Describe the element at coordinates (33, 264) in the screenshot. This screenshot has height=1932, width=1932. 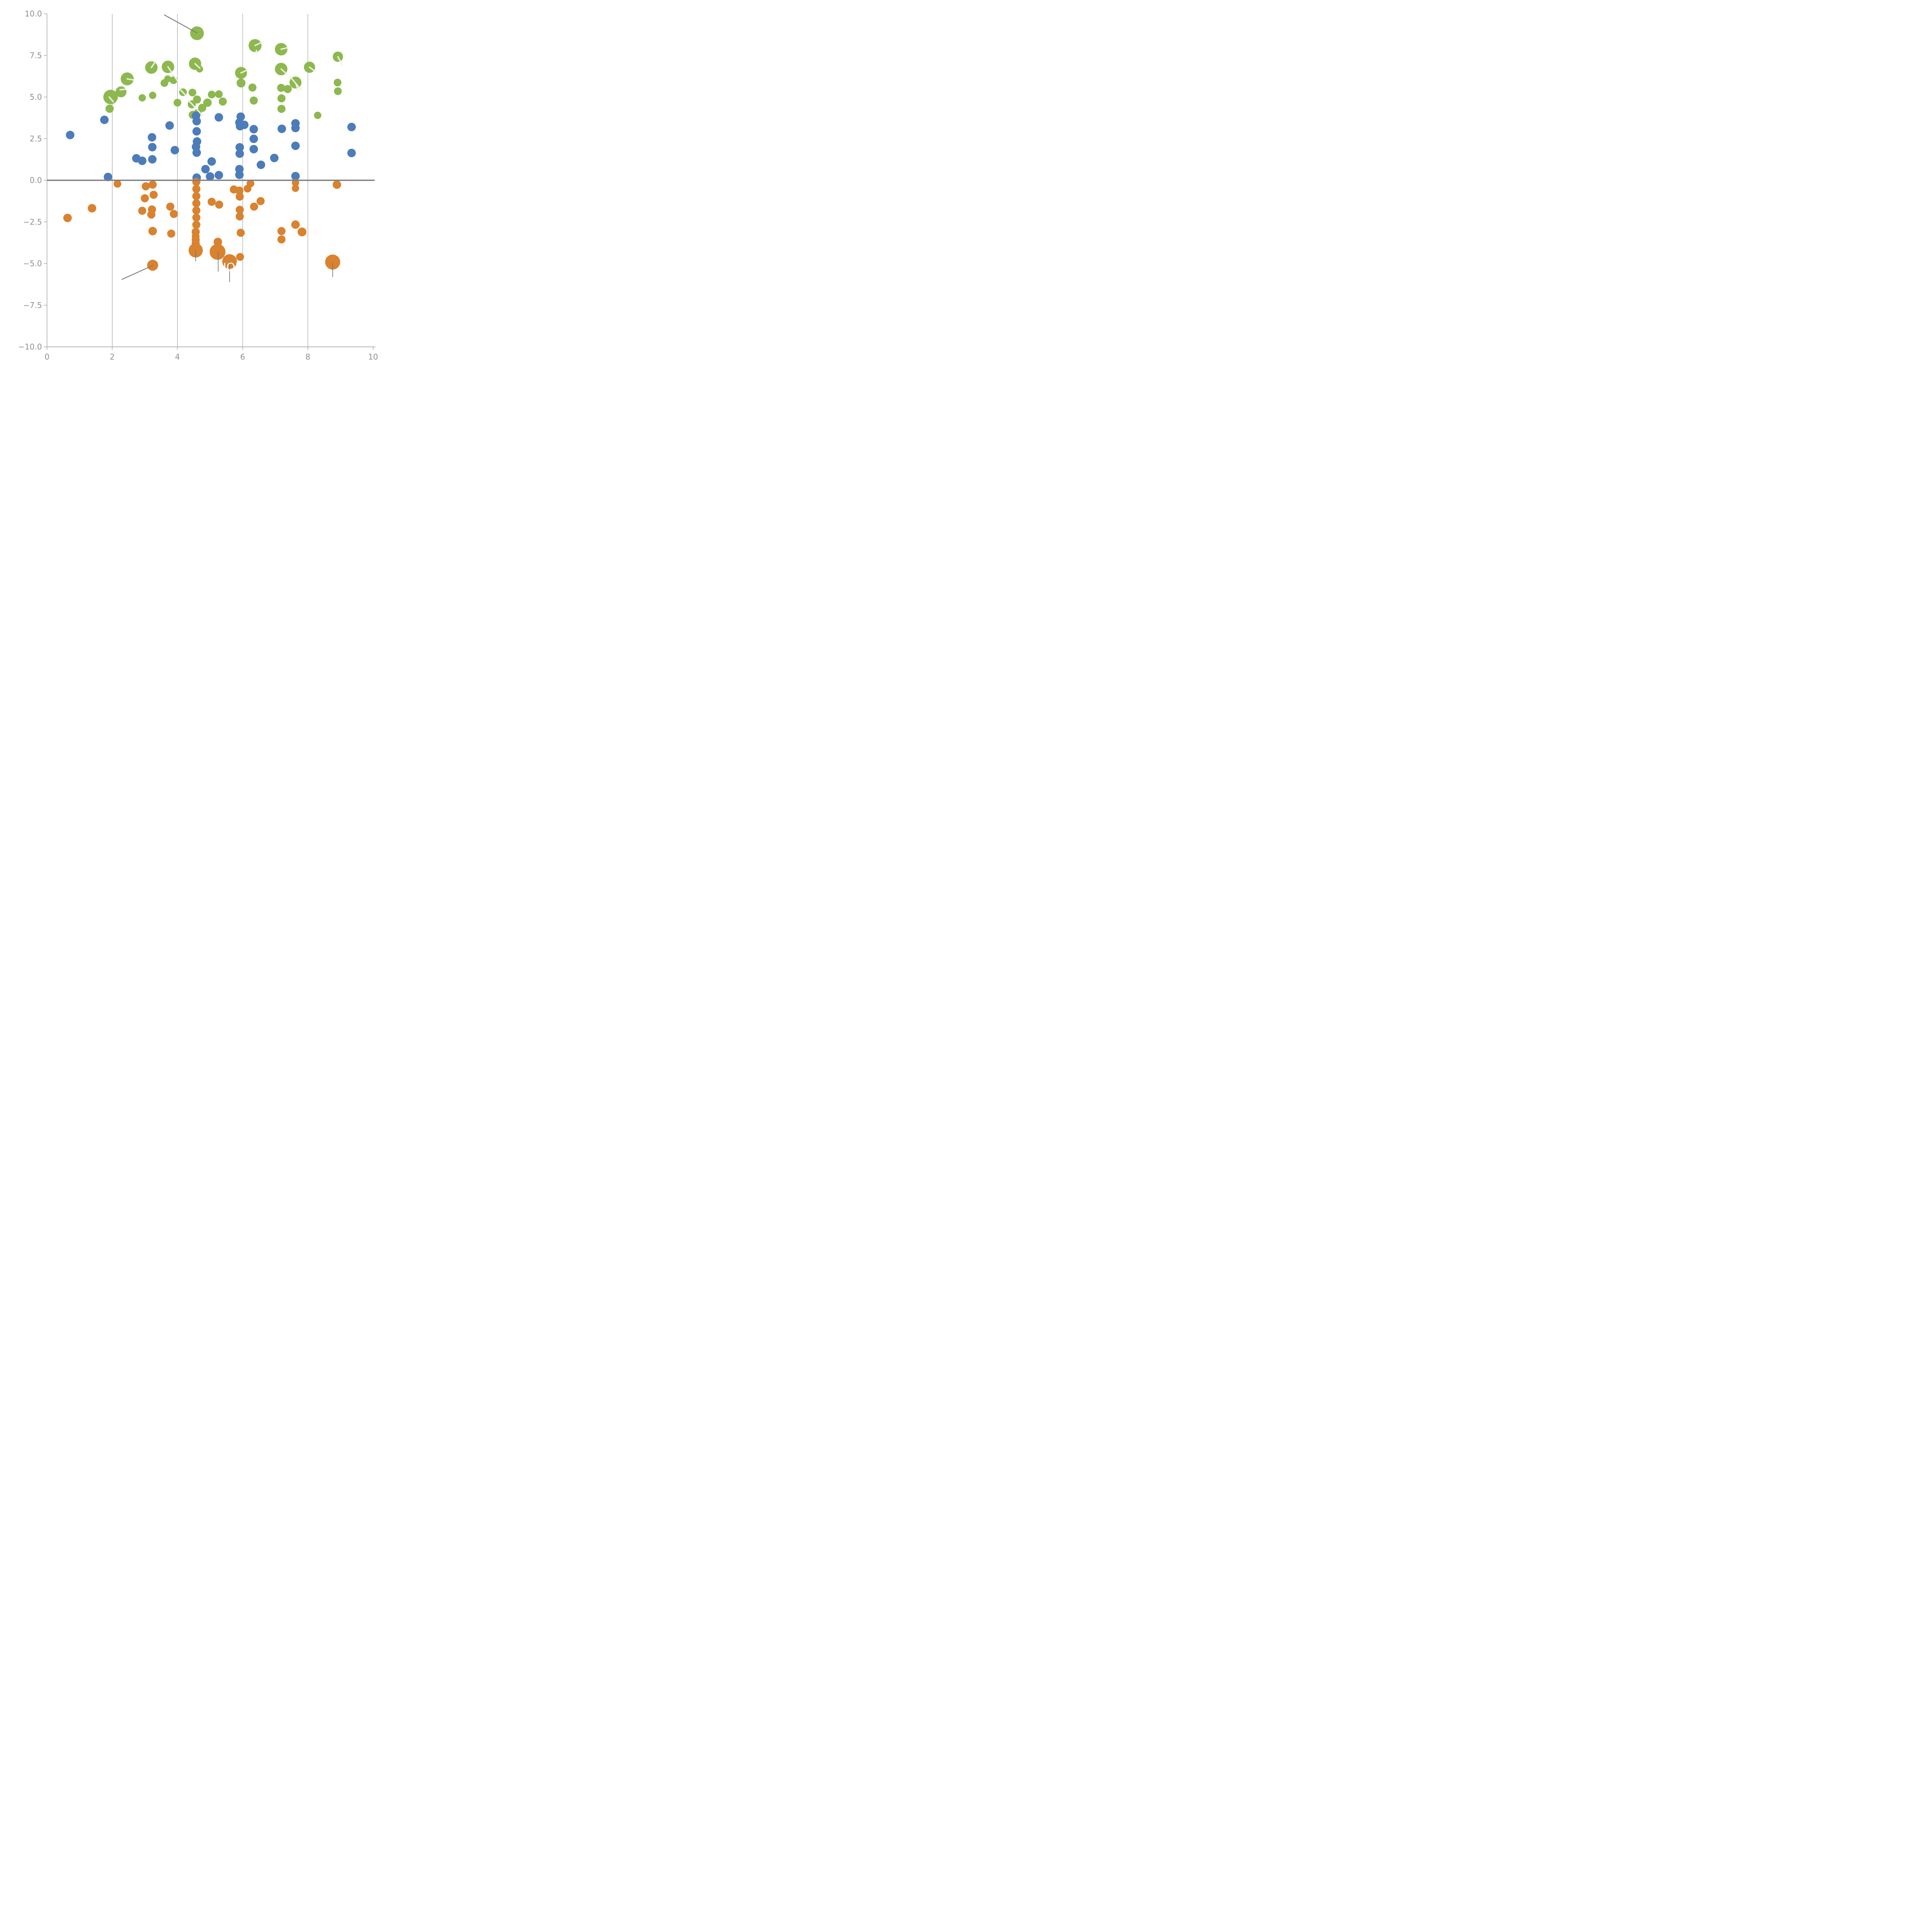
I see `y-tick-label--5: −5.0` at that location.